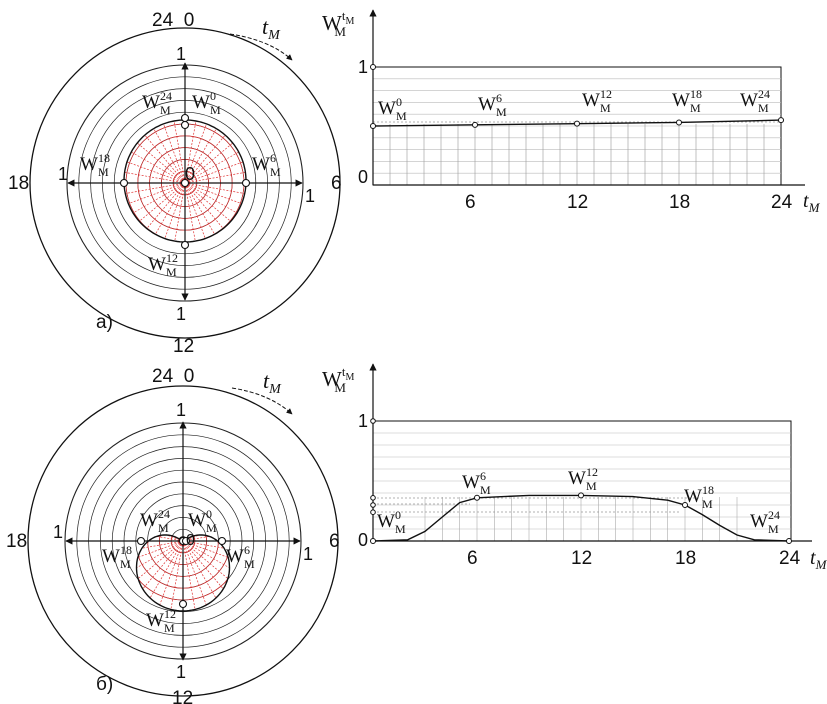  Describe the element at coordinates (581, 558) in the screenshot. I see `x-tick-label: 12` at that location.